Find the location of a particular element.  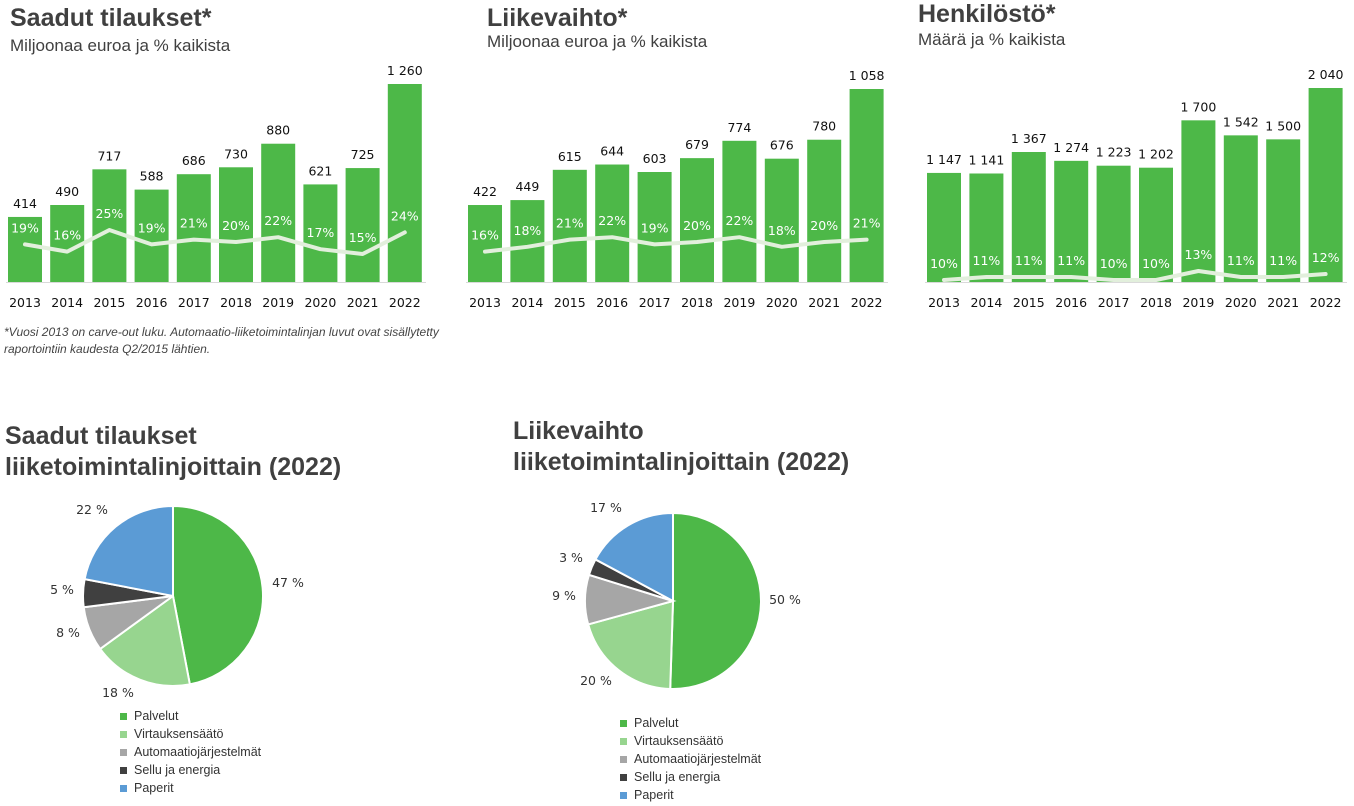

revenue-share-line is located at coordinates (676, 244).